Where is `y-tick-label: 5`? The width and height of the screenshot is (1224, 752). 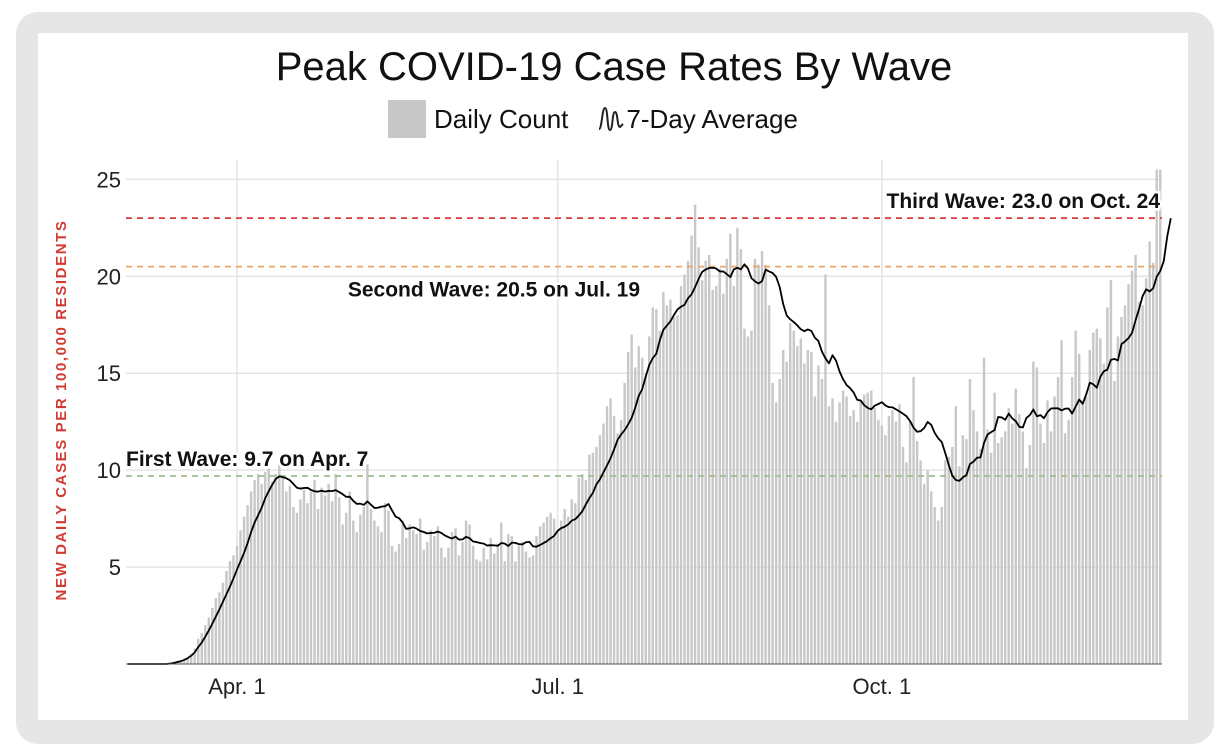 y-tick-label: 5 is located at coordinates (115, 567).